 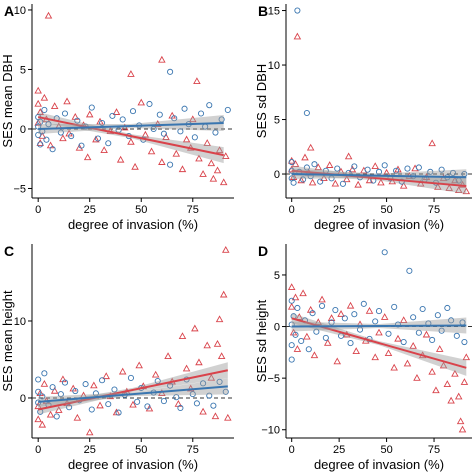 What do you see at coordinates (20, 322) in the screenshot?
I see `y-tick-label: 10` at bounding box center [20, 322].